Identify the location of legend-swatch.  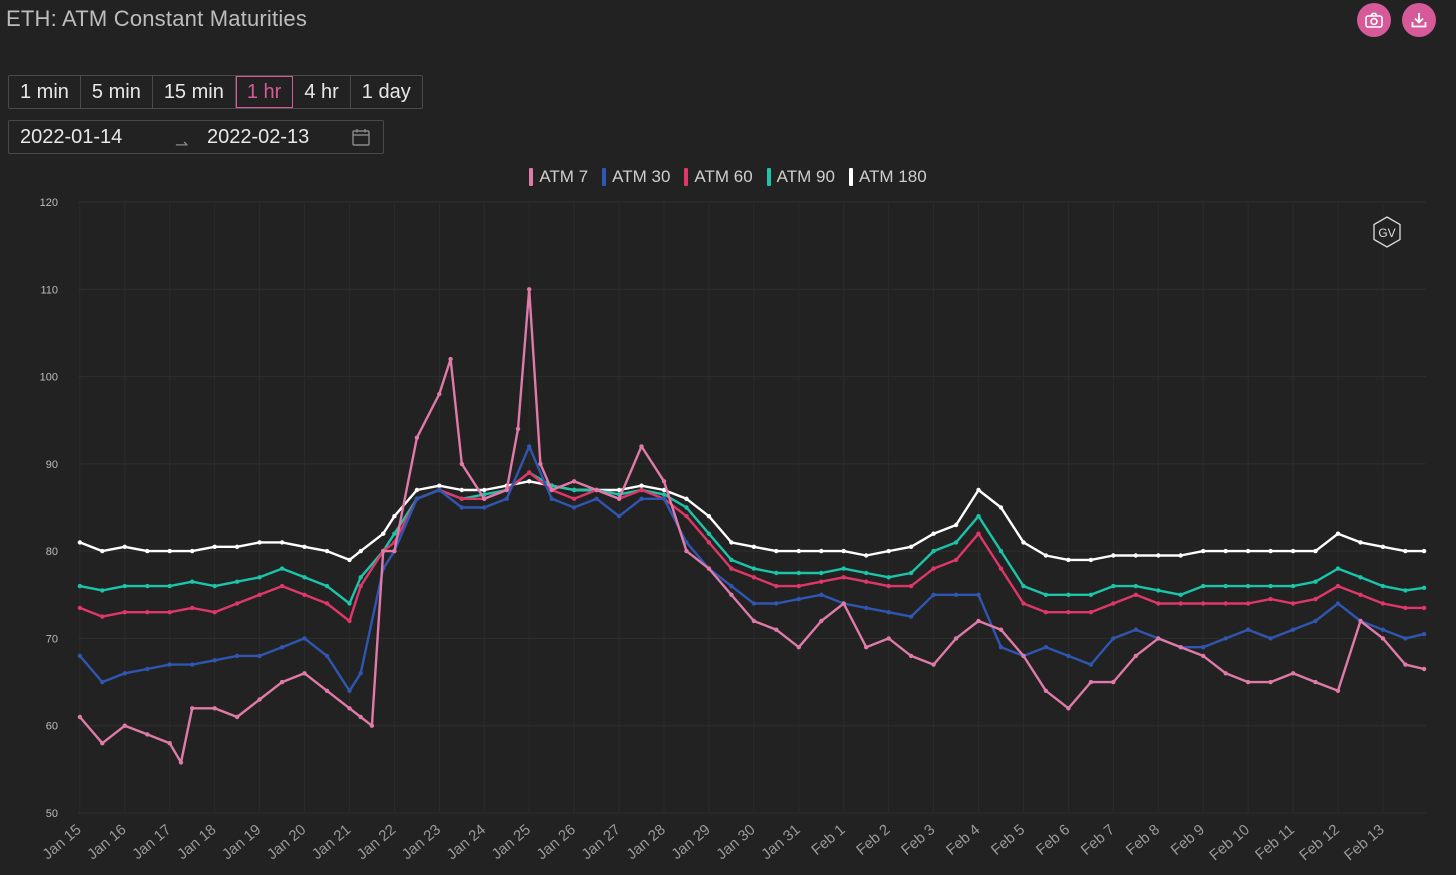
(768, 177).